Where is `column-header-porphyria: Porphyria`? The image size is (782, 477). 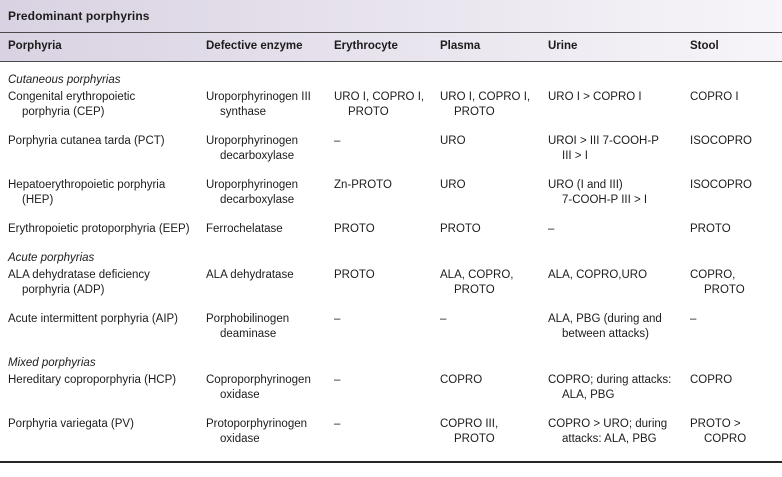 column-header-porphyria: Porphyria is located at coordinates (99, 47).